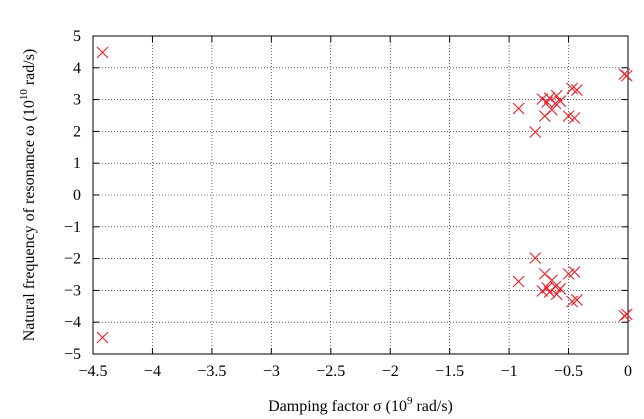  Describe the element at coordinates (72, 227) in the screenshot. I see `y-tick-label: −1` at that location.